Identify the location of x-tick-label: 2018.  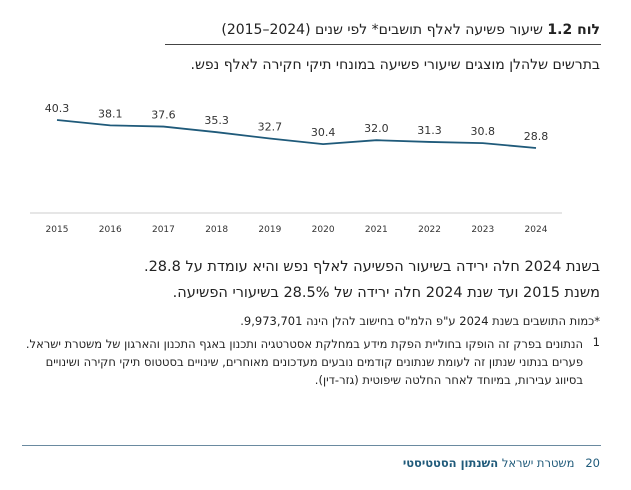
(216, 230).